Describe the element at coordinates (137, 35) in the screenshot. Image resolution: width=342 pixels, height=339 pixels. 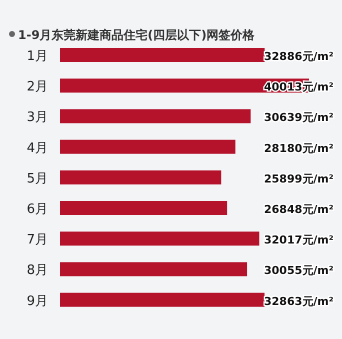
I see `chart-title: 1-9月东莞新建商品住宅(四层以下)网签价格` at that location.